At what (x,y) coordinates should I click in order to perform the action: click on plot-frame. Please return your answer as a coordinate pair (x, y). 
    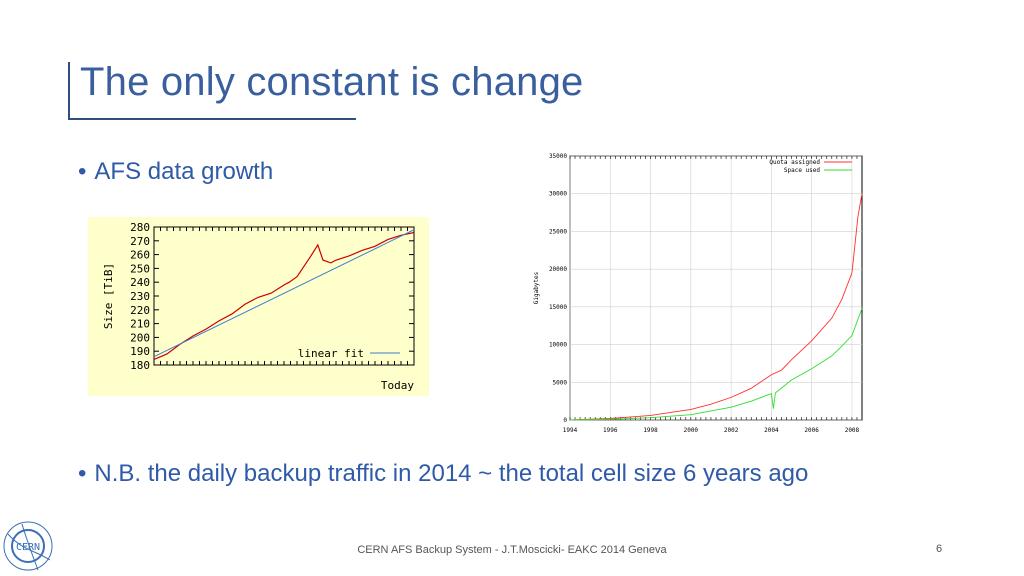
    Looking at the image, I should click on (716, 288).